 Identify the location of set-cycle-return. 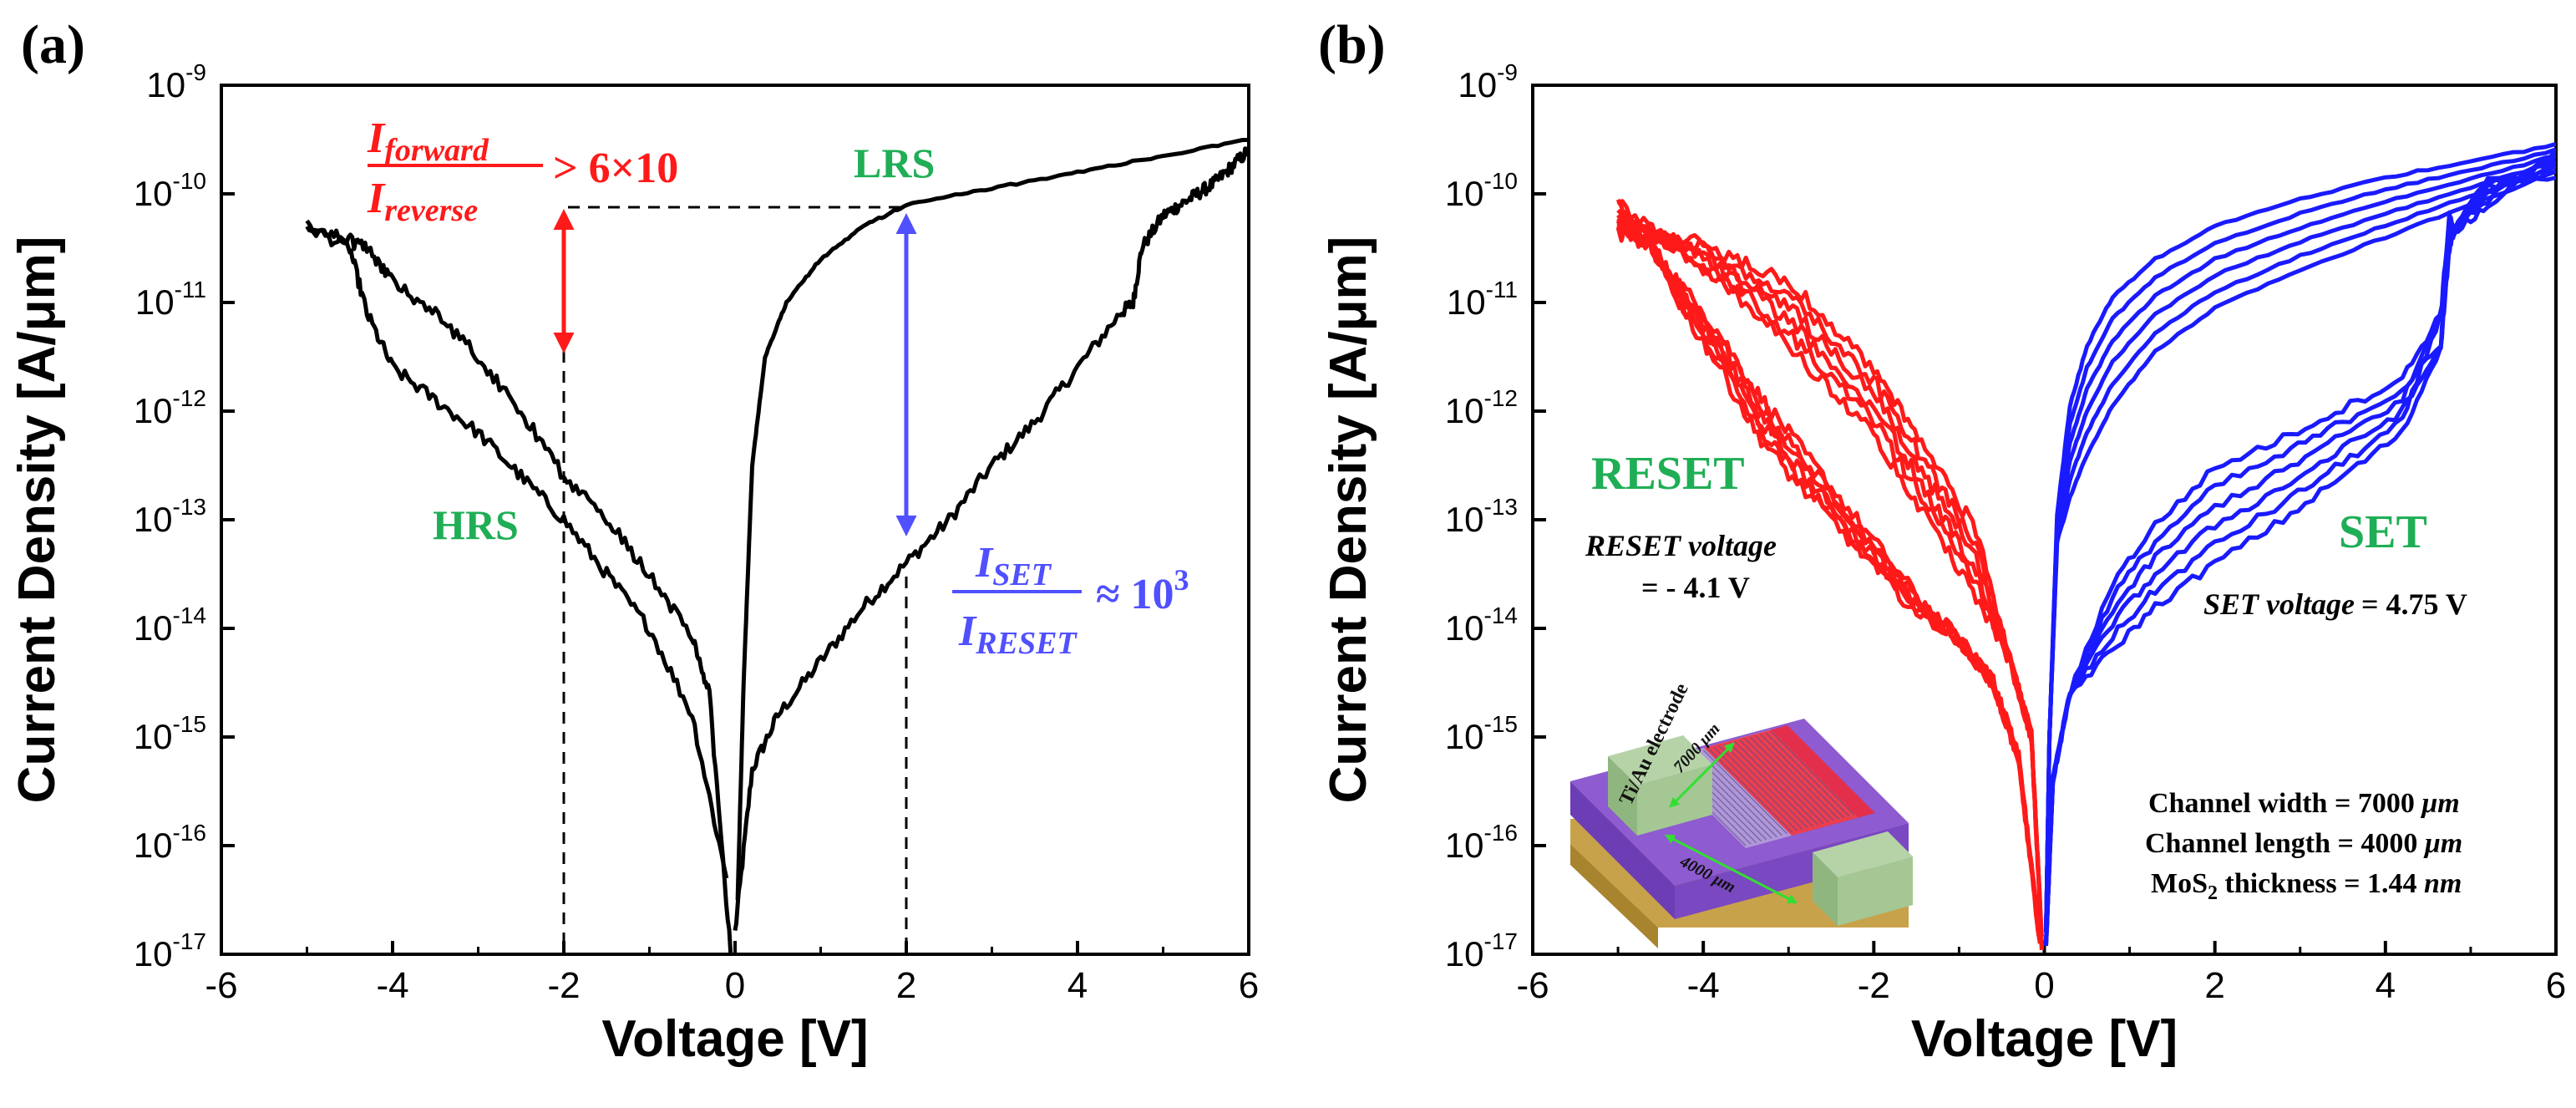
(2300, 551).